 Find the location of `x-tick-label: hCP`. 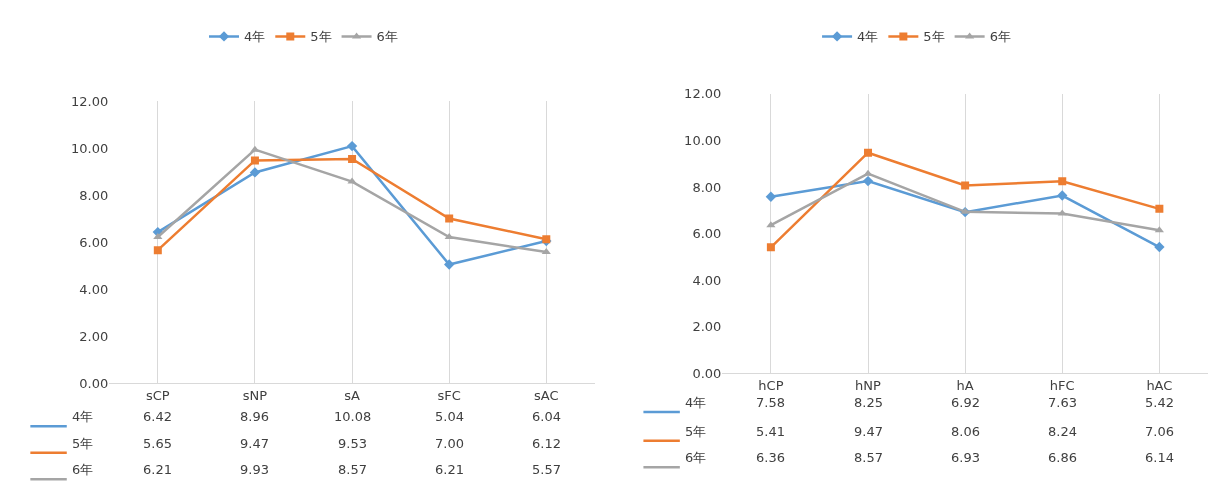

x-tick-label: hCP is located at coordinates (771, 385).